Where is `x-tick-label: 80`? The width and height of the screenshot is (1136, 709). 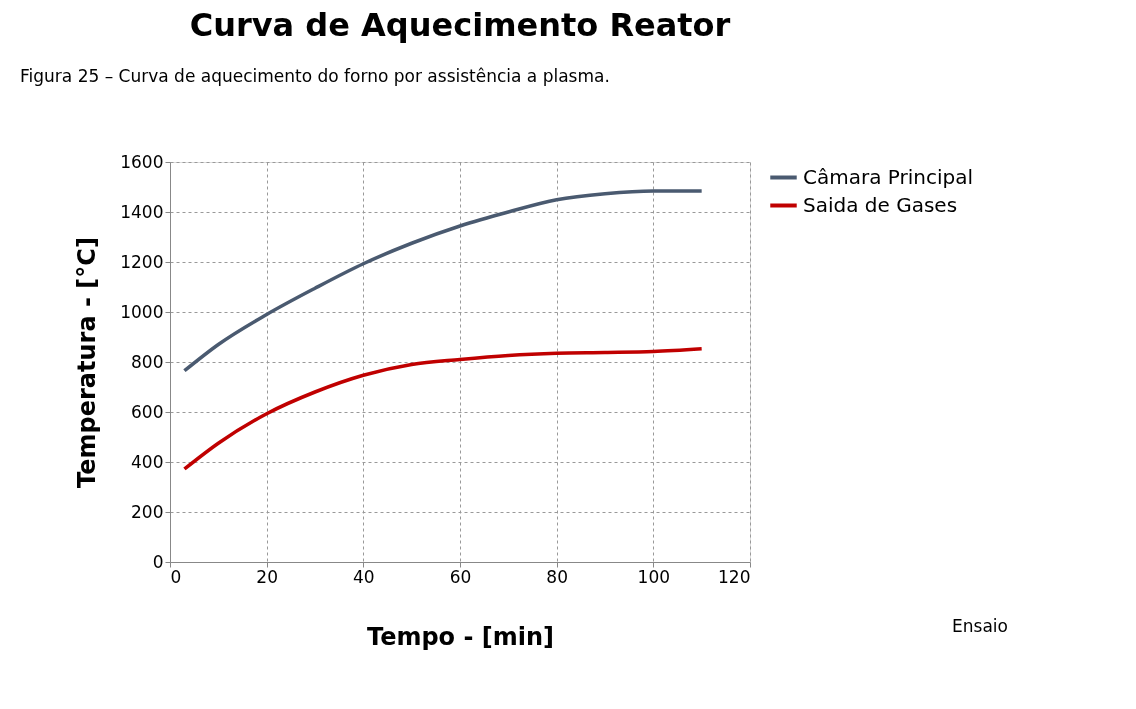
x-tick-label: 80 is located at coordinates (557, 576).